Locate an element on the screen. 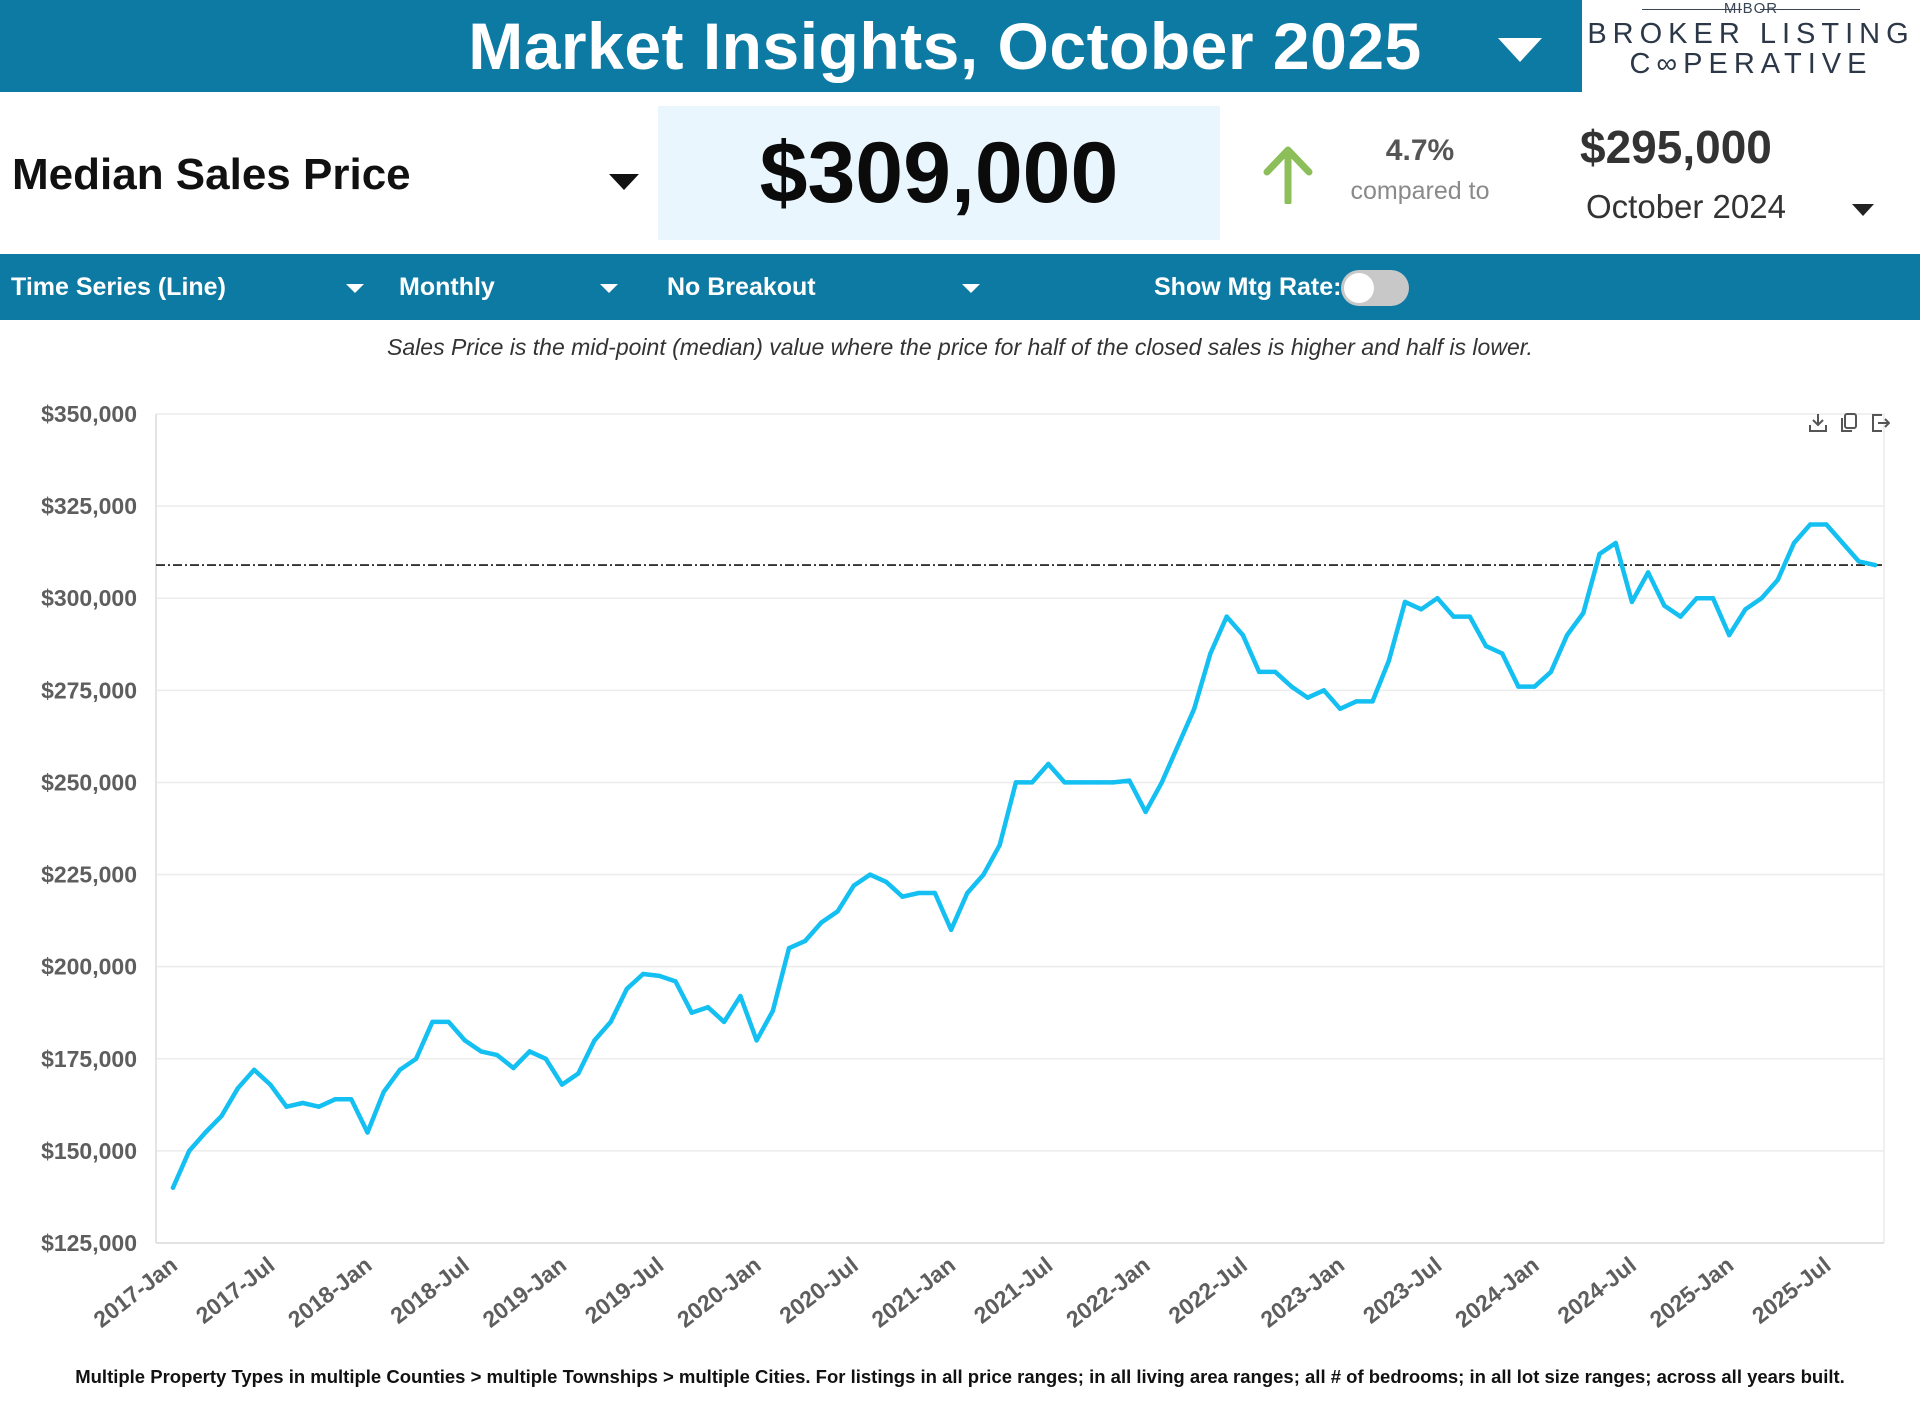 Image resolution: width=1920 pixels, height=1417 pixels. export-icon is located at coordinates (1880, 423).